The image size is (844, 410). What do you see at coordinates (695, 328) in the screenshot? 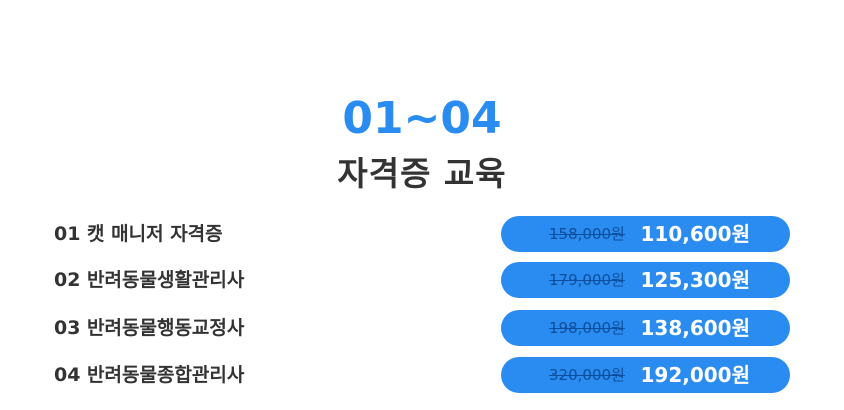
I see `sale-price: 138,600원` at bounding box center [695, 328].